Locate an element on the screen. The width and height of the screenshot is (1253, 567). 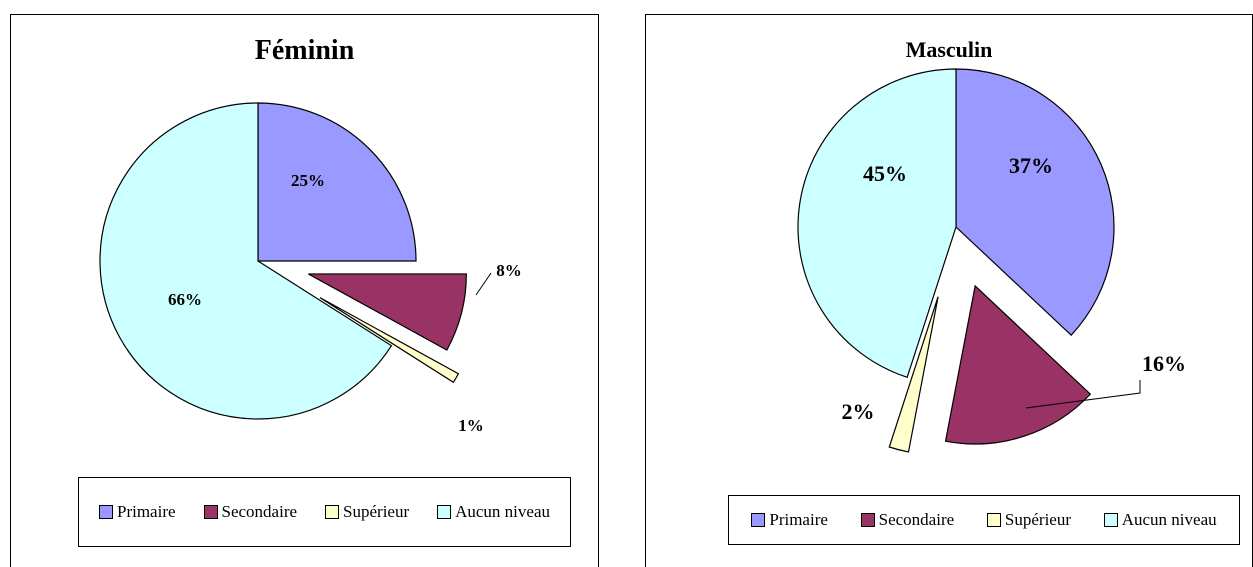
data-label: 45% is located at coordinates (885, 173).